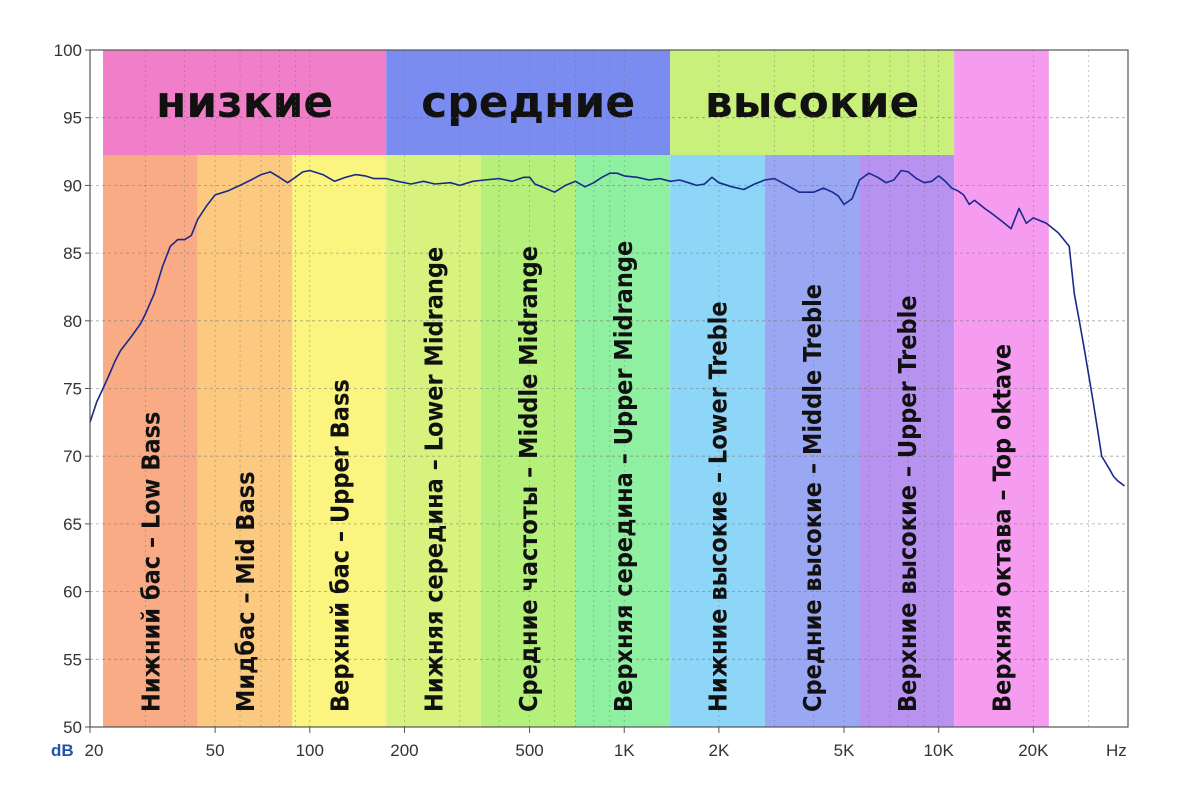  I want to click on band-label: Средние частоты – Middle Midrange, so click(528, 479).